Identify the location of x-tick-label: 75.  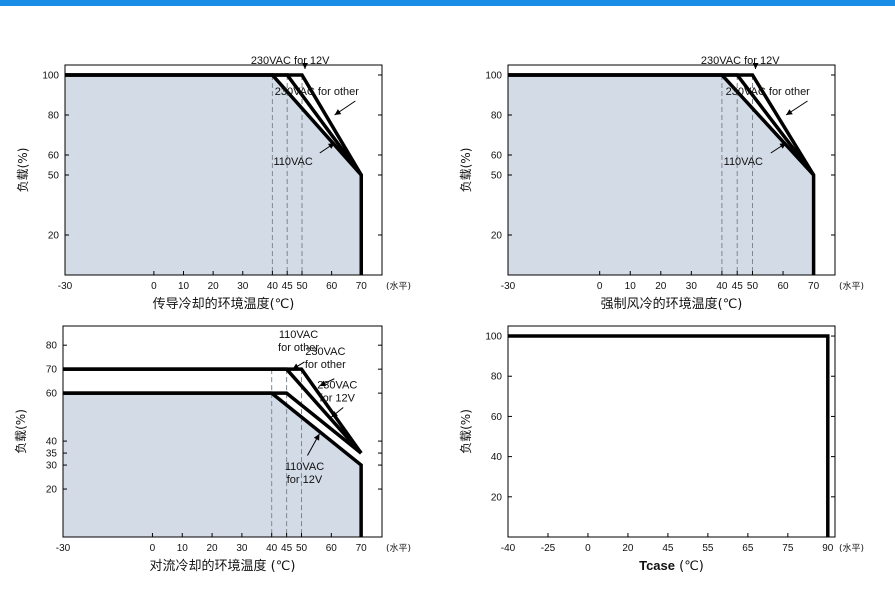
(788, 548).